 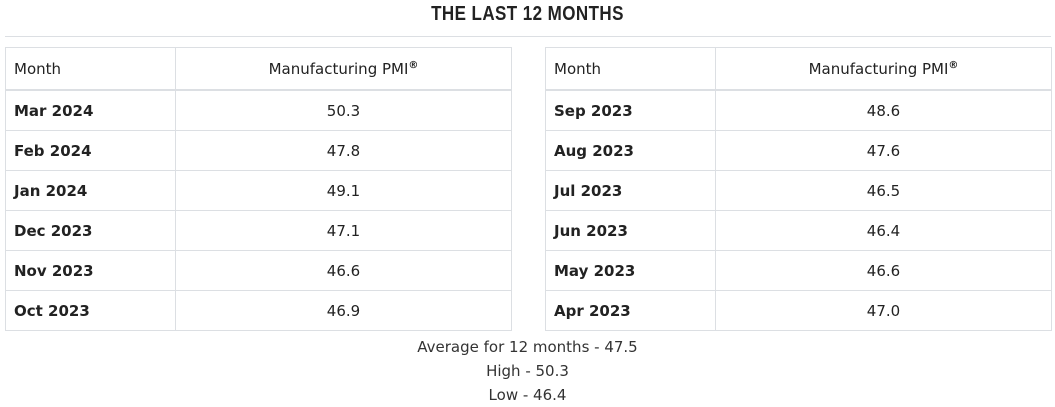 What do you see at coordinates (528, 36) in the screenshot?
I see `divider` at bounding box center [528, 36].